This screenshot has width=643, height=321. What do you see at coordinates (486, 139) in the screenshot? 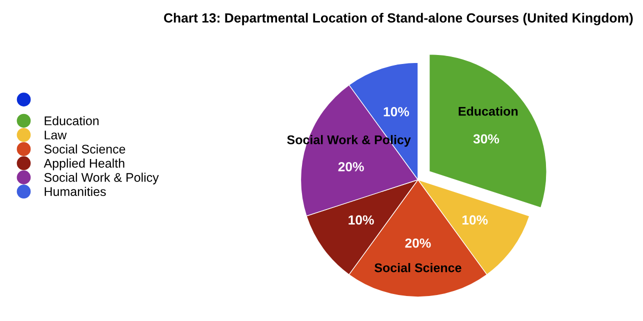
I see `data-label: 30%` at bounding box center [486, 139].